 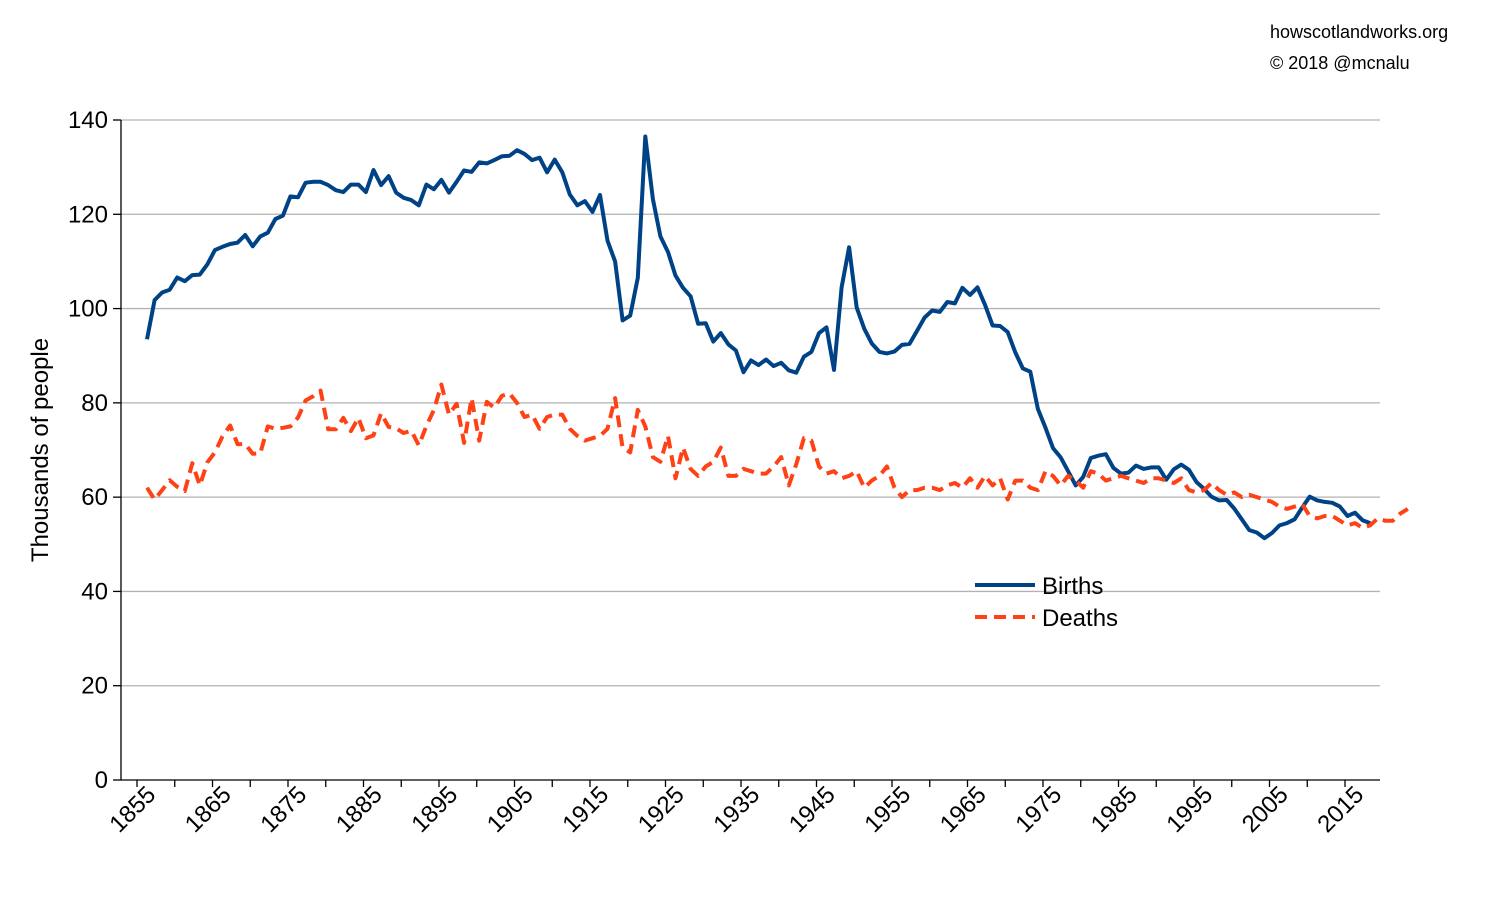 I want to click on x-tick-label: 1885, so click(x=359, y=809).